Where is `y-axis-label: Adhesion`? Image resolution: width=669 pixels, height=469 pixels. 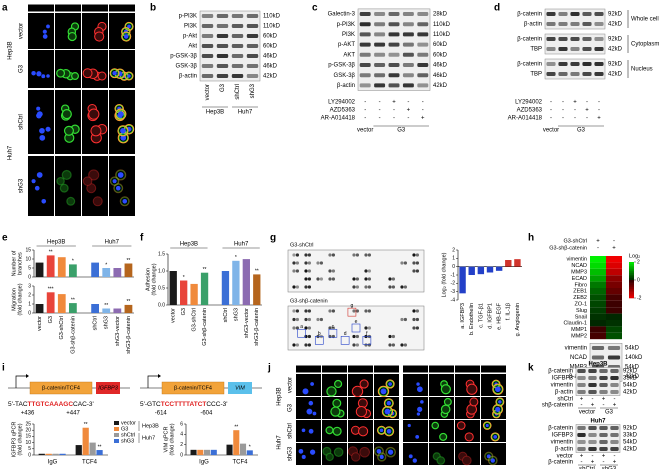
y-axis-label: Adhesion is located at coordinates (148, 279).